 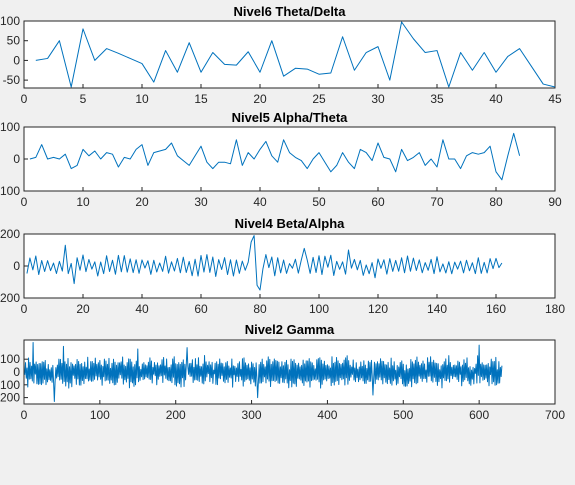 What do you see at coordinates (319, 99) in the screenshot?
I see `x-tick-label: 25` at bounding box center [319, 99].